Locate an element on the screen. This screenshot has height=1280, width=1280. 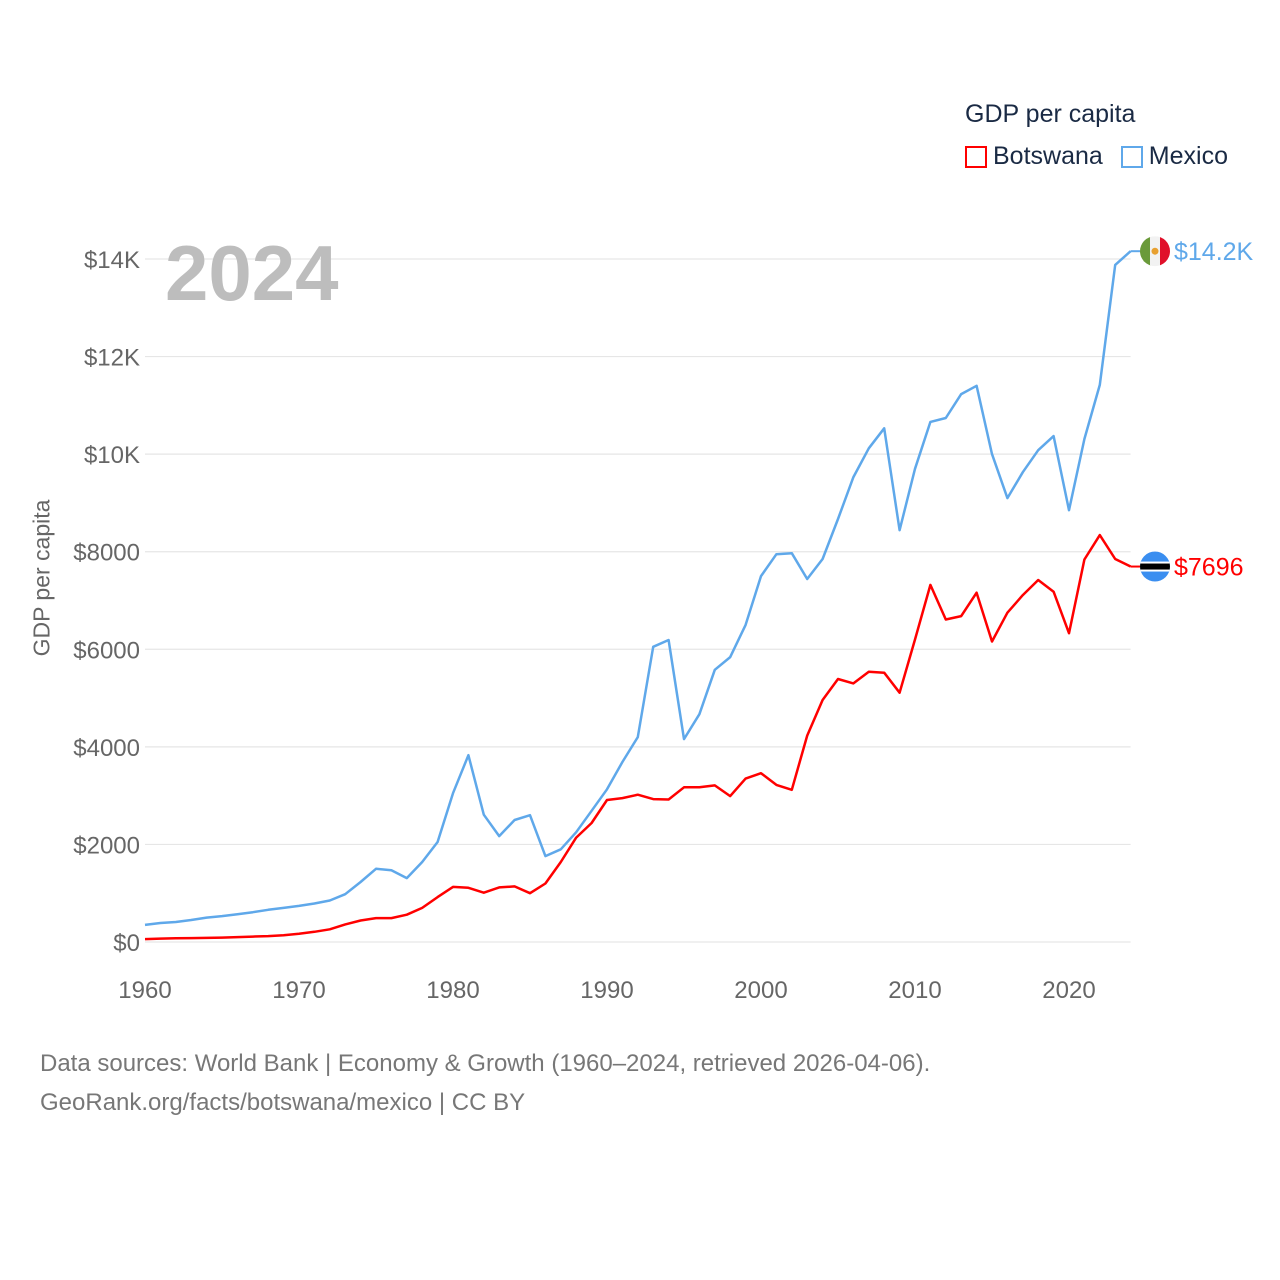
y-axis-label: GDP per capita is located at coordinates (41, 578).